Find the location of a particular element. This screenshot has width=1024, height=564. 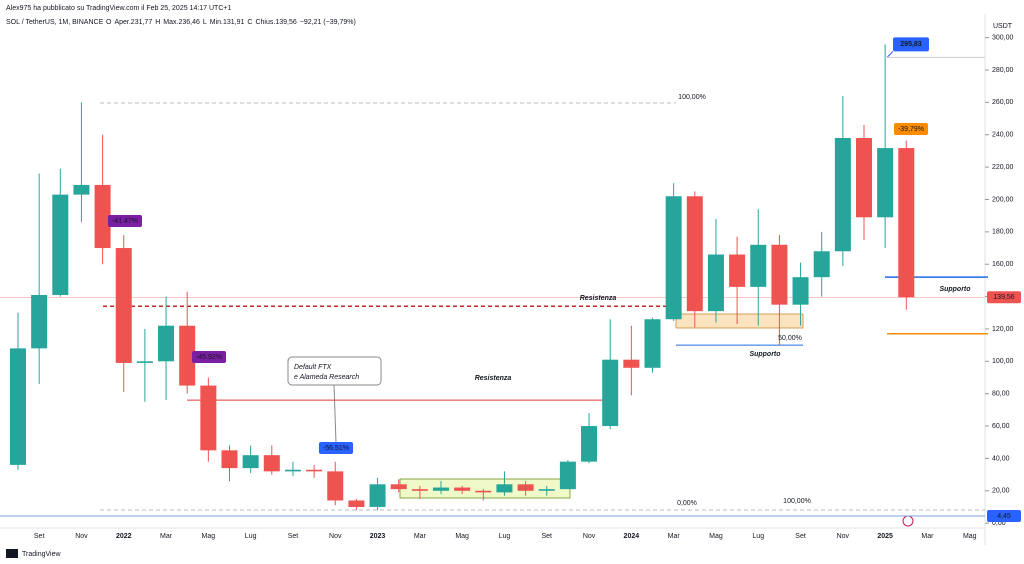

y-tick-label: 220,00 is located at coordinates (1003, 167).